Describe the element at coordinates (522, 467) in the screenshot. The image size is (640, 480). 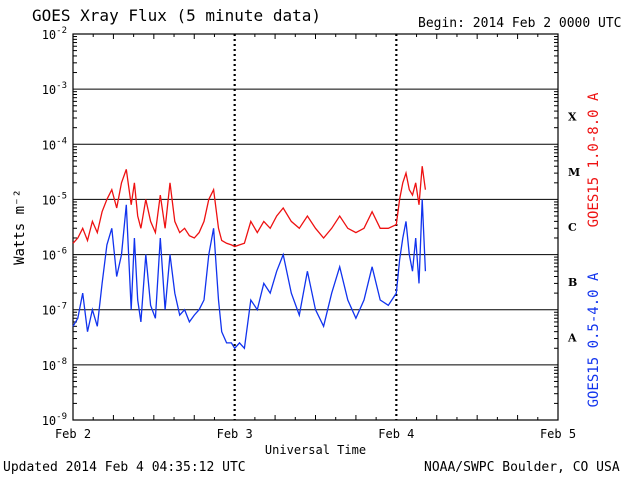
I see `credit-label: NOAA/SWPC Boulder, CO USA` at that location.